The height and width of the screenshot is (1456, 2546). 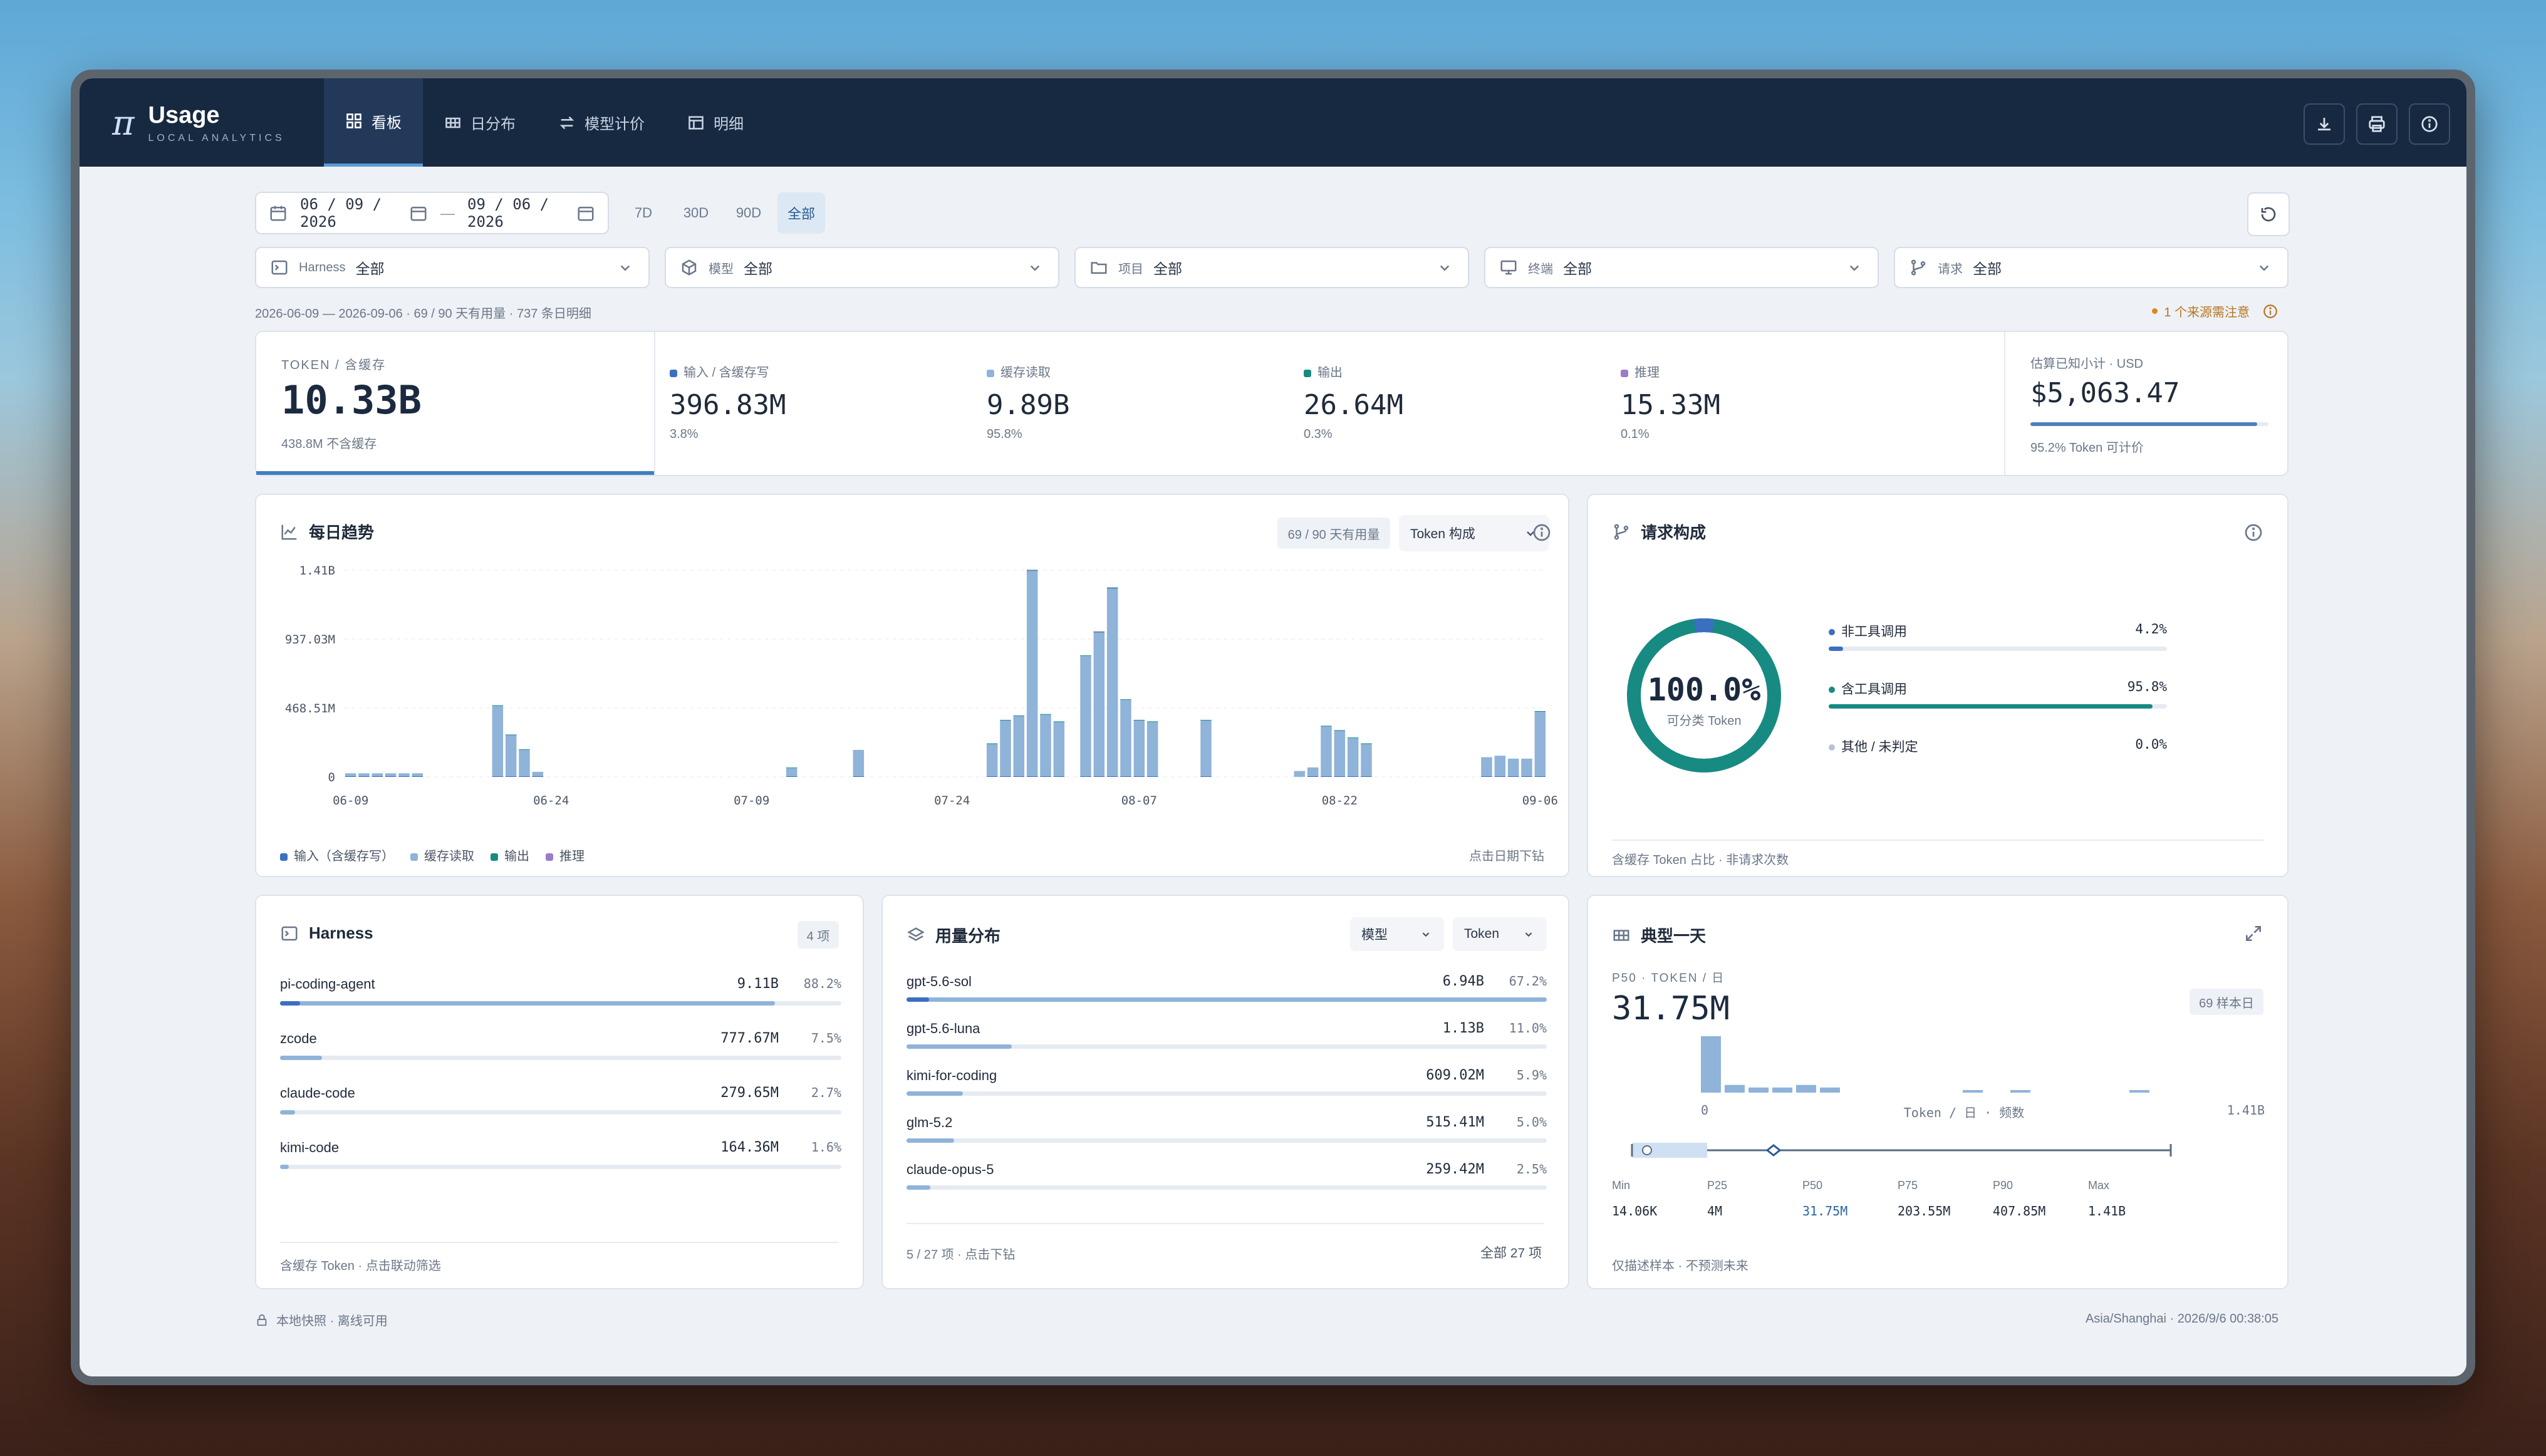 I want to click on dimension-select: 模型, so click(x=1397, y=934).